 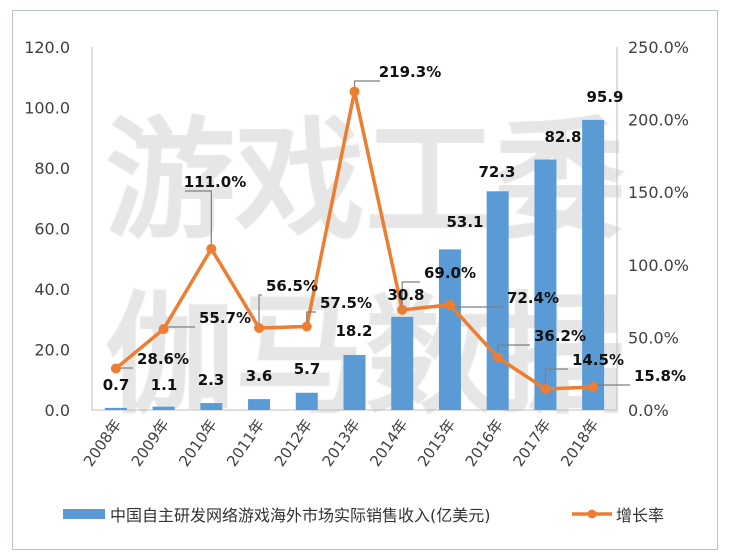 What do you see at coordinates (116, 385) in the screenshot?
I see `bar-data-label: 0.7` at bounding box center [116, 385].